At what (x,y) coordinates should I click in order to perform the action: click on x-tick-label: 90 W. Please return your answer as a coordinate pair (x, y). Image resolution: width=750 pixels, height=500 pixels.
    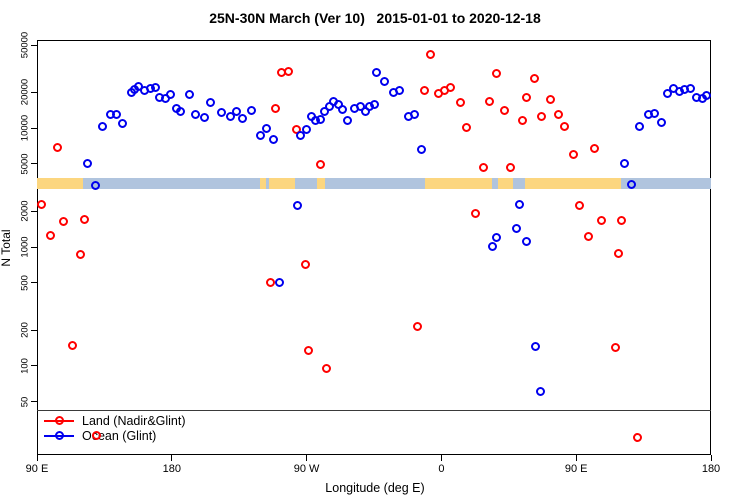
    Looking at the image, I should click on (306, 469).